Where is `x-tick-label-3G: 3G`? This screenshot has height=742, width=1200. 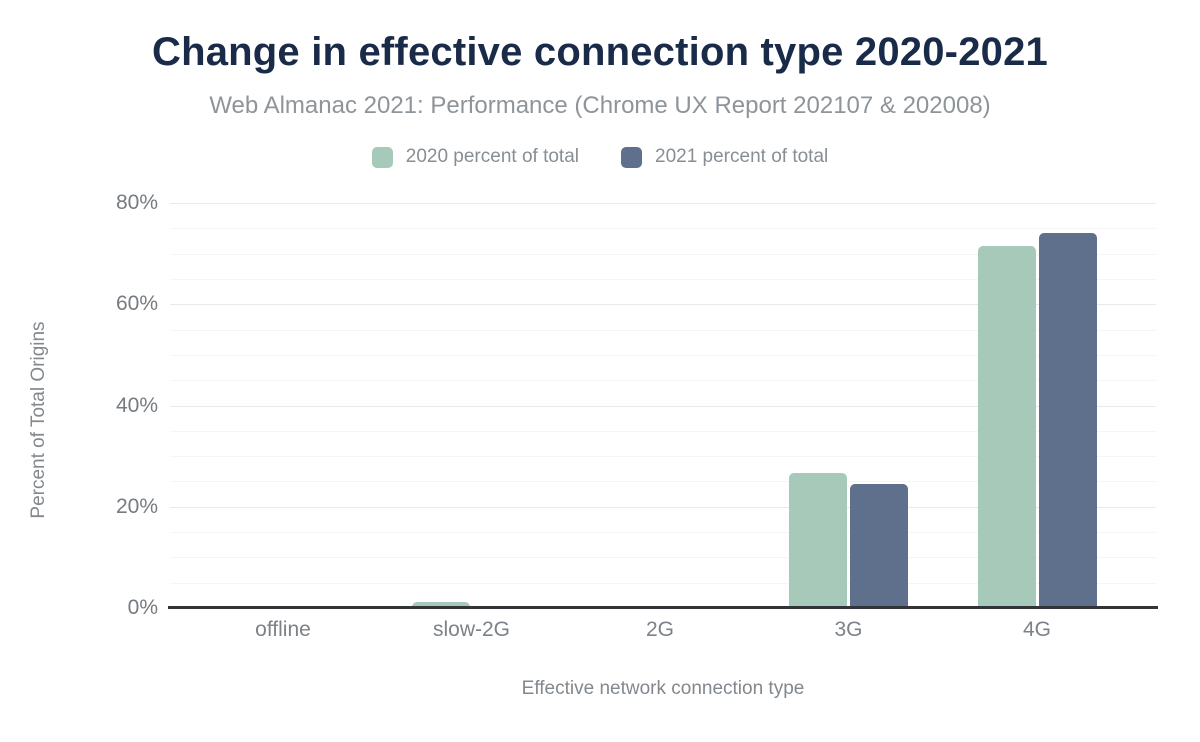 x-tick-label-3G: 3G is located at coordinates (848, 629).